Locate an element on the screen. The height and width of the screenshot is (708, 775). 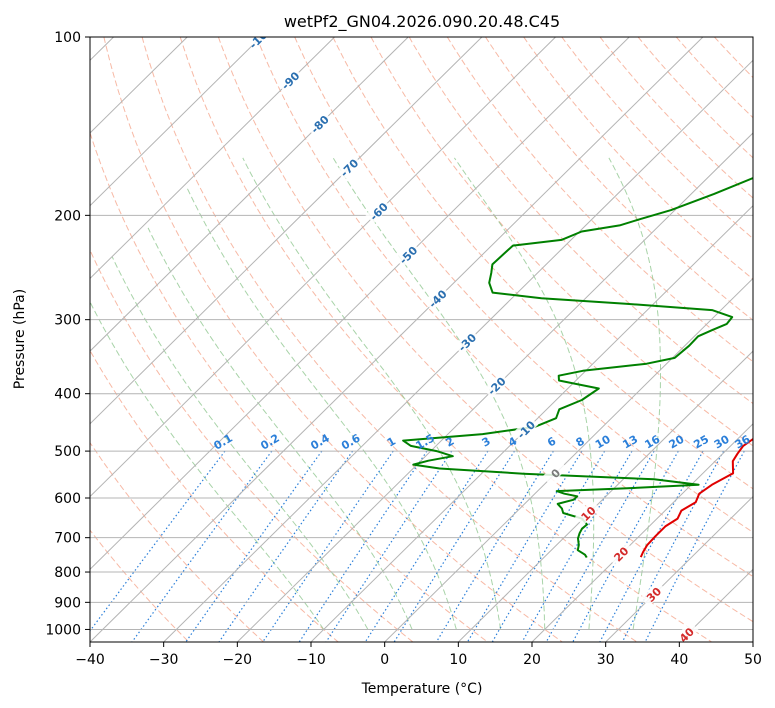
y-tick-label: 600 is located at coordinates (67, 499).